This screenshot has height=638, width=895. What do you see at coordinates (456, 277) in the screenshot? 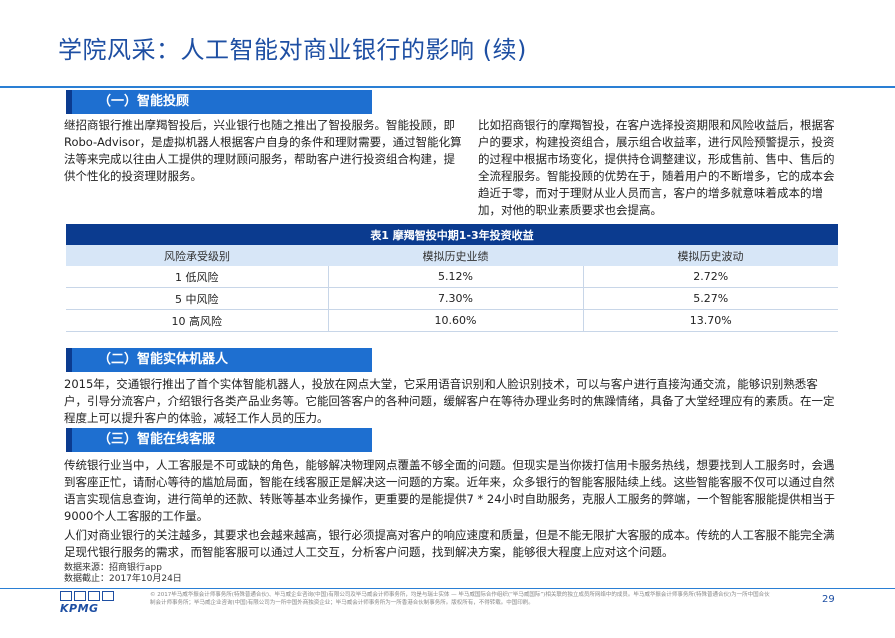
I see `table-cell: 5.12%` at bounding box center [456, 277].